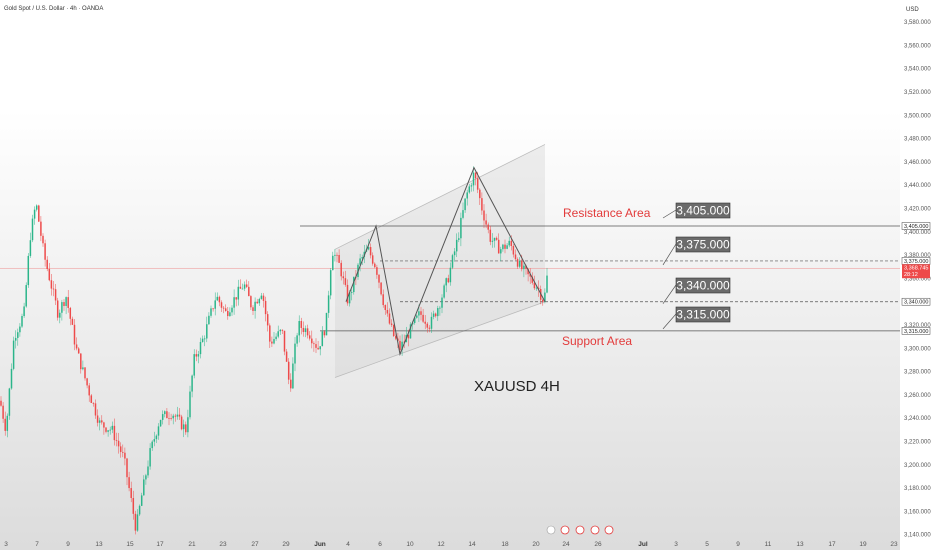  I want to click on x-tick-label: 15, so click(130, 544).